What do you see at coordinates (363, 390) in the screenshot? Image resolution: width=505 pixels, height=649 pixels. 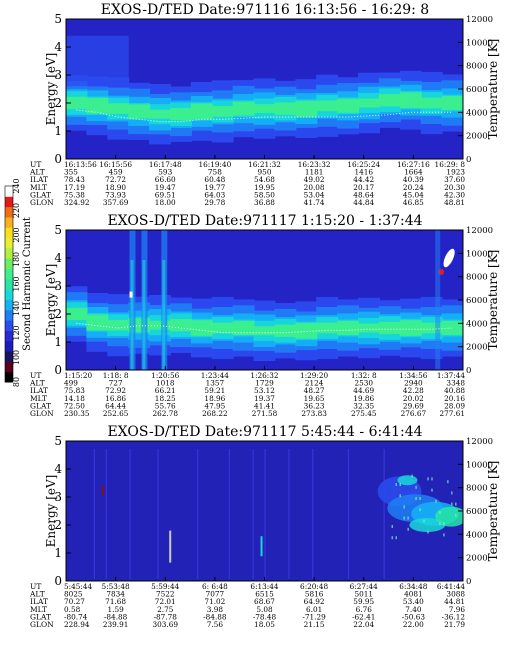 I see `table-cell: 44.69` at bounding box center [363, 390].